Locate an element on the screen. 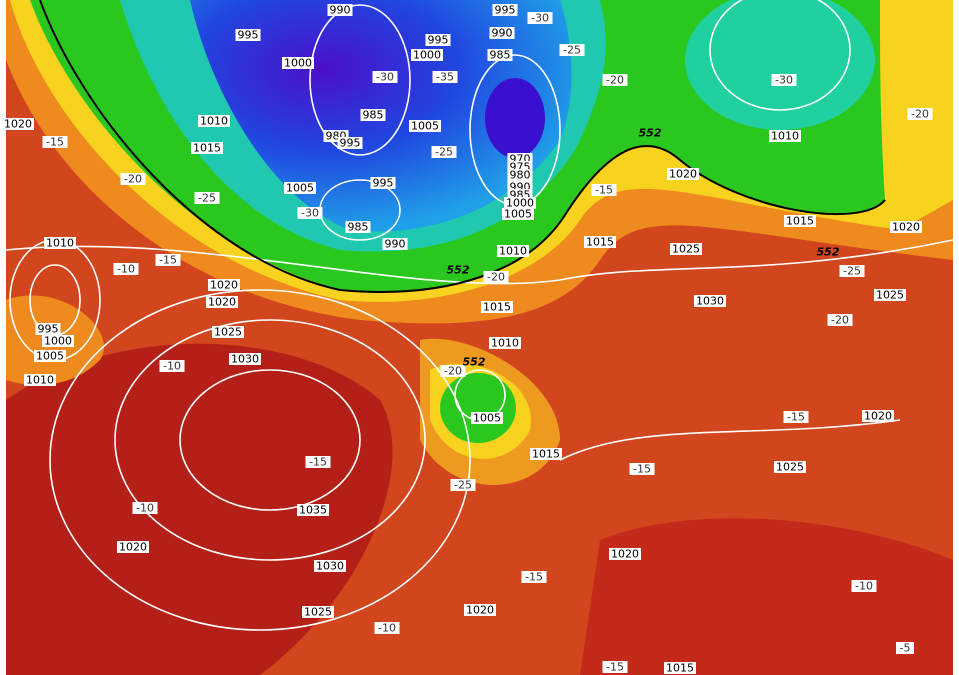  temperature-label: -20 is located at coordinates (496, 277).